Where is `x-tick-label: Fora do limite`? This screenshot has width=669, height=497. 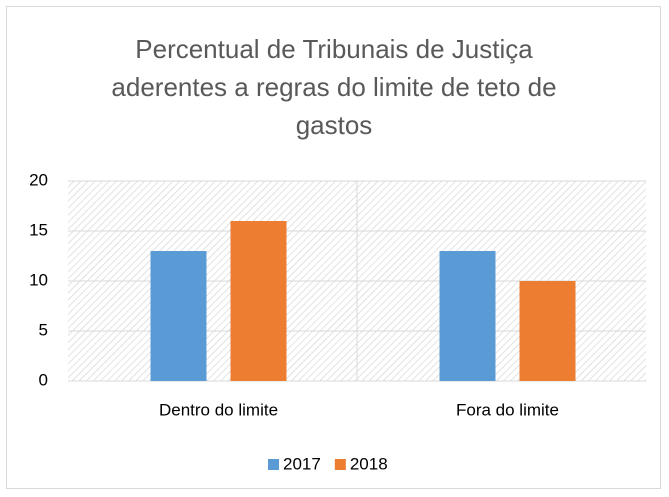
x-tick-label: Fora do limite is located at coordinates (507, 409).